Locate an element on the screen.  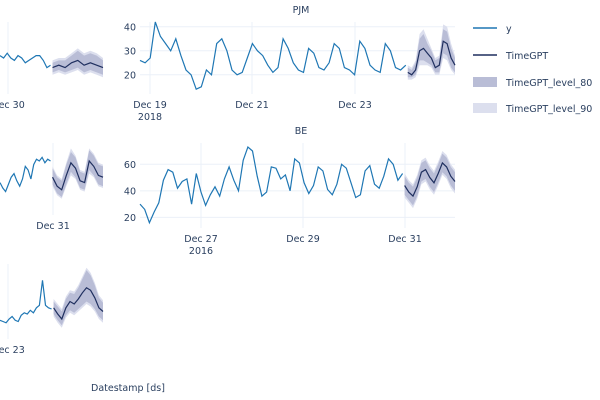
x-tick-label-line: Dec 30 is located at coordinates (12, 105).